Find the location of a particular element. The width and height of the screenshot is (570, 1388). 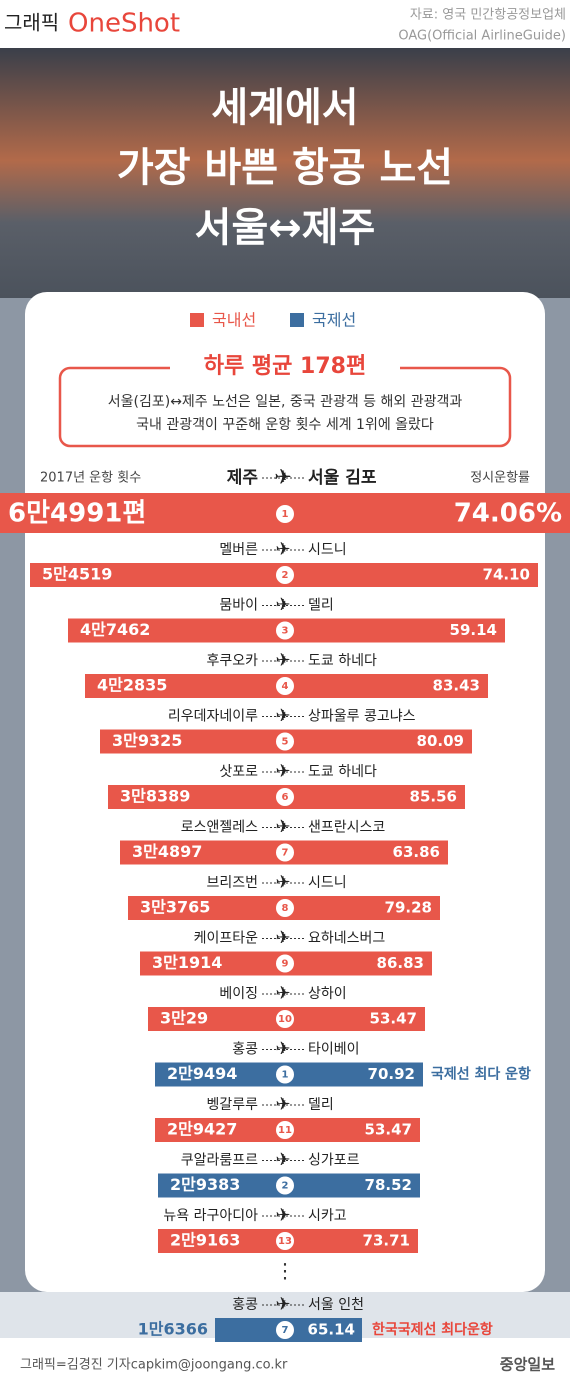

rank: 5 is located at coordinates (285, 742).